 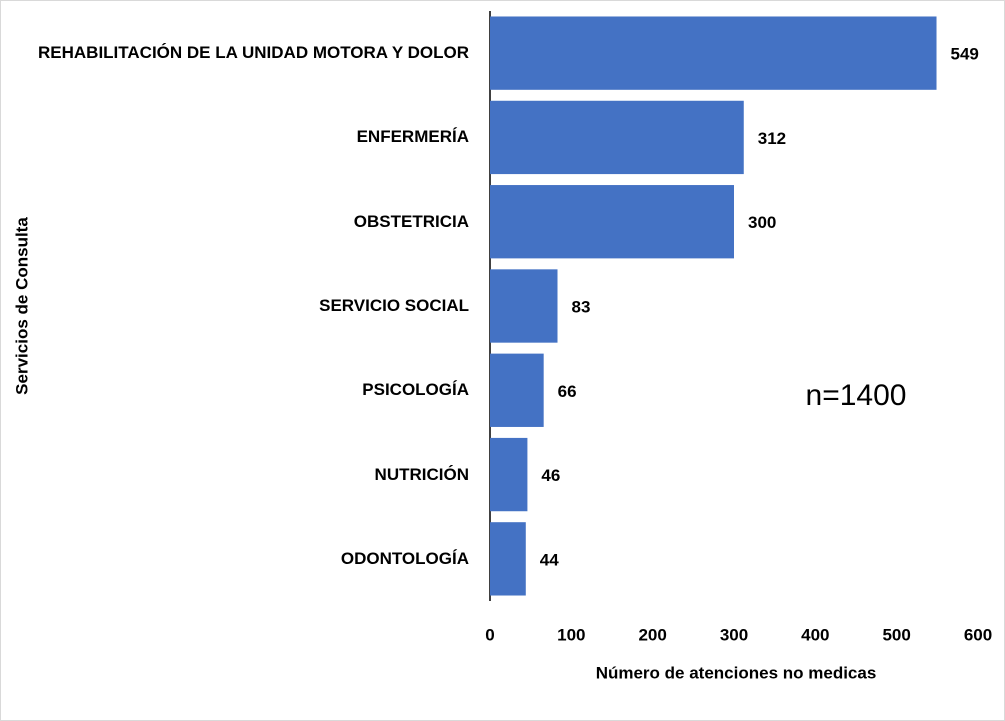 I want to click on data-label: 312, so click(x=772, y=138).